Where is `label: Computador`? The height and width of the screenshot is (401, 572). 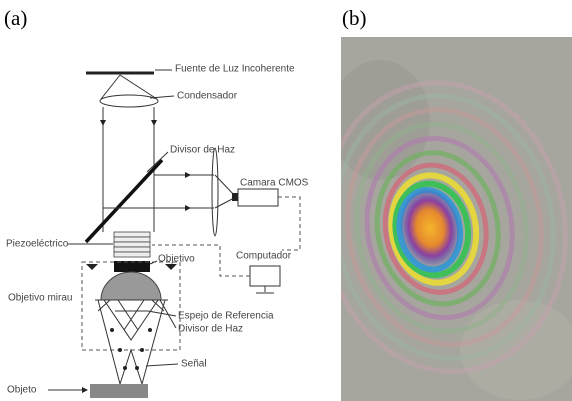 label: Computador is located at coordinates (264, 256).